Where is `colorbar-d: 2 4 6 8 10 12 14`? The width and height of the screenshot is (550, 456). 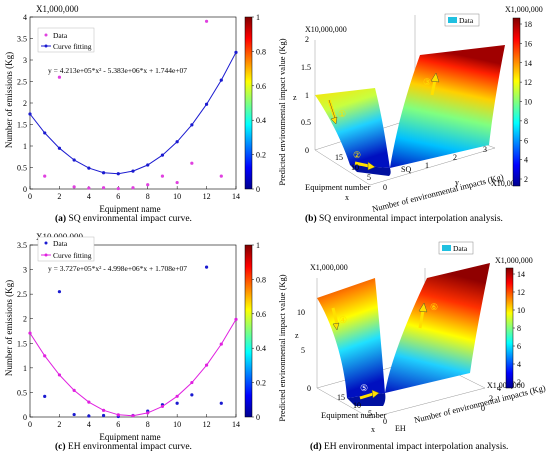
colorbar-d: 2 4 6 8 10 12 14 is located at coordinates (515, 328).